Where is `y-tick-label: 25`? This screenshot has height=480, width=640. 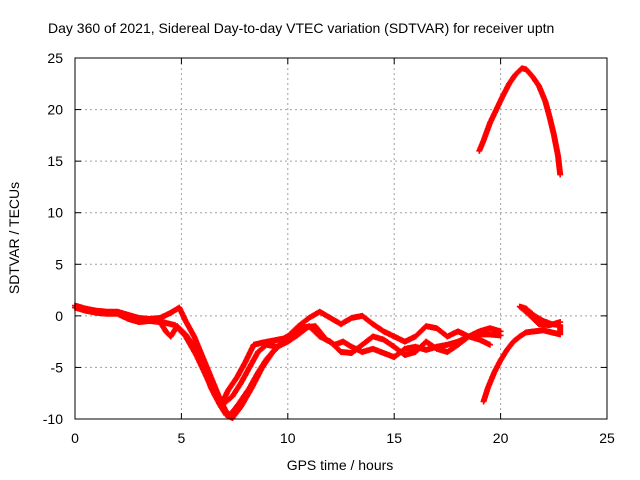 y-tick-label: 25 is located at coordinates (55, 58).